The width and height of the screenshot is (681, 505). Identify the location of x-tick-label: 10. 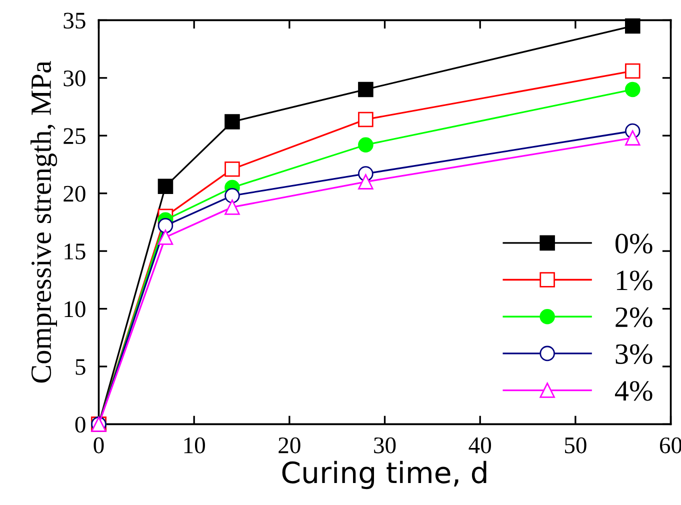
(194, 445).